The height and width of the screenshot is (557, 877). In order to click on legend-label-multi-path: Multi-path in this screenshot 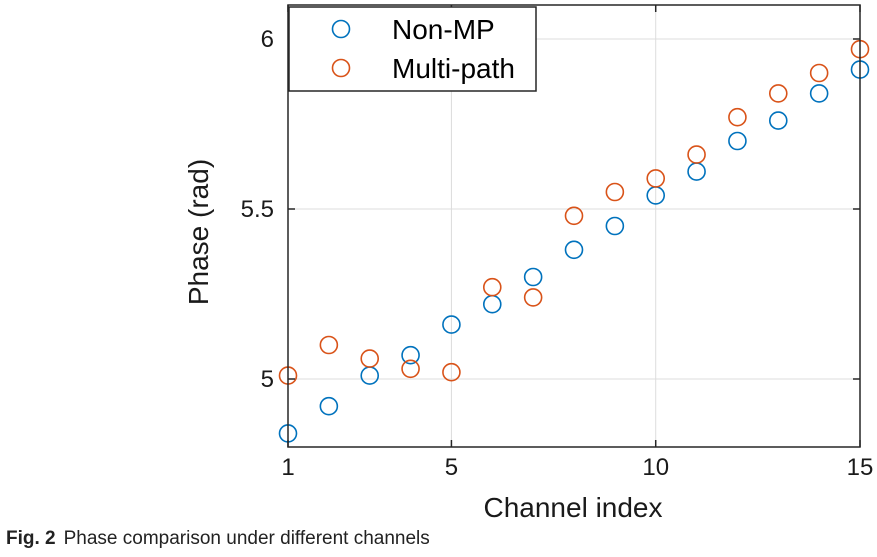, I will do `click(453, 68)`.